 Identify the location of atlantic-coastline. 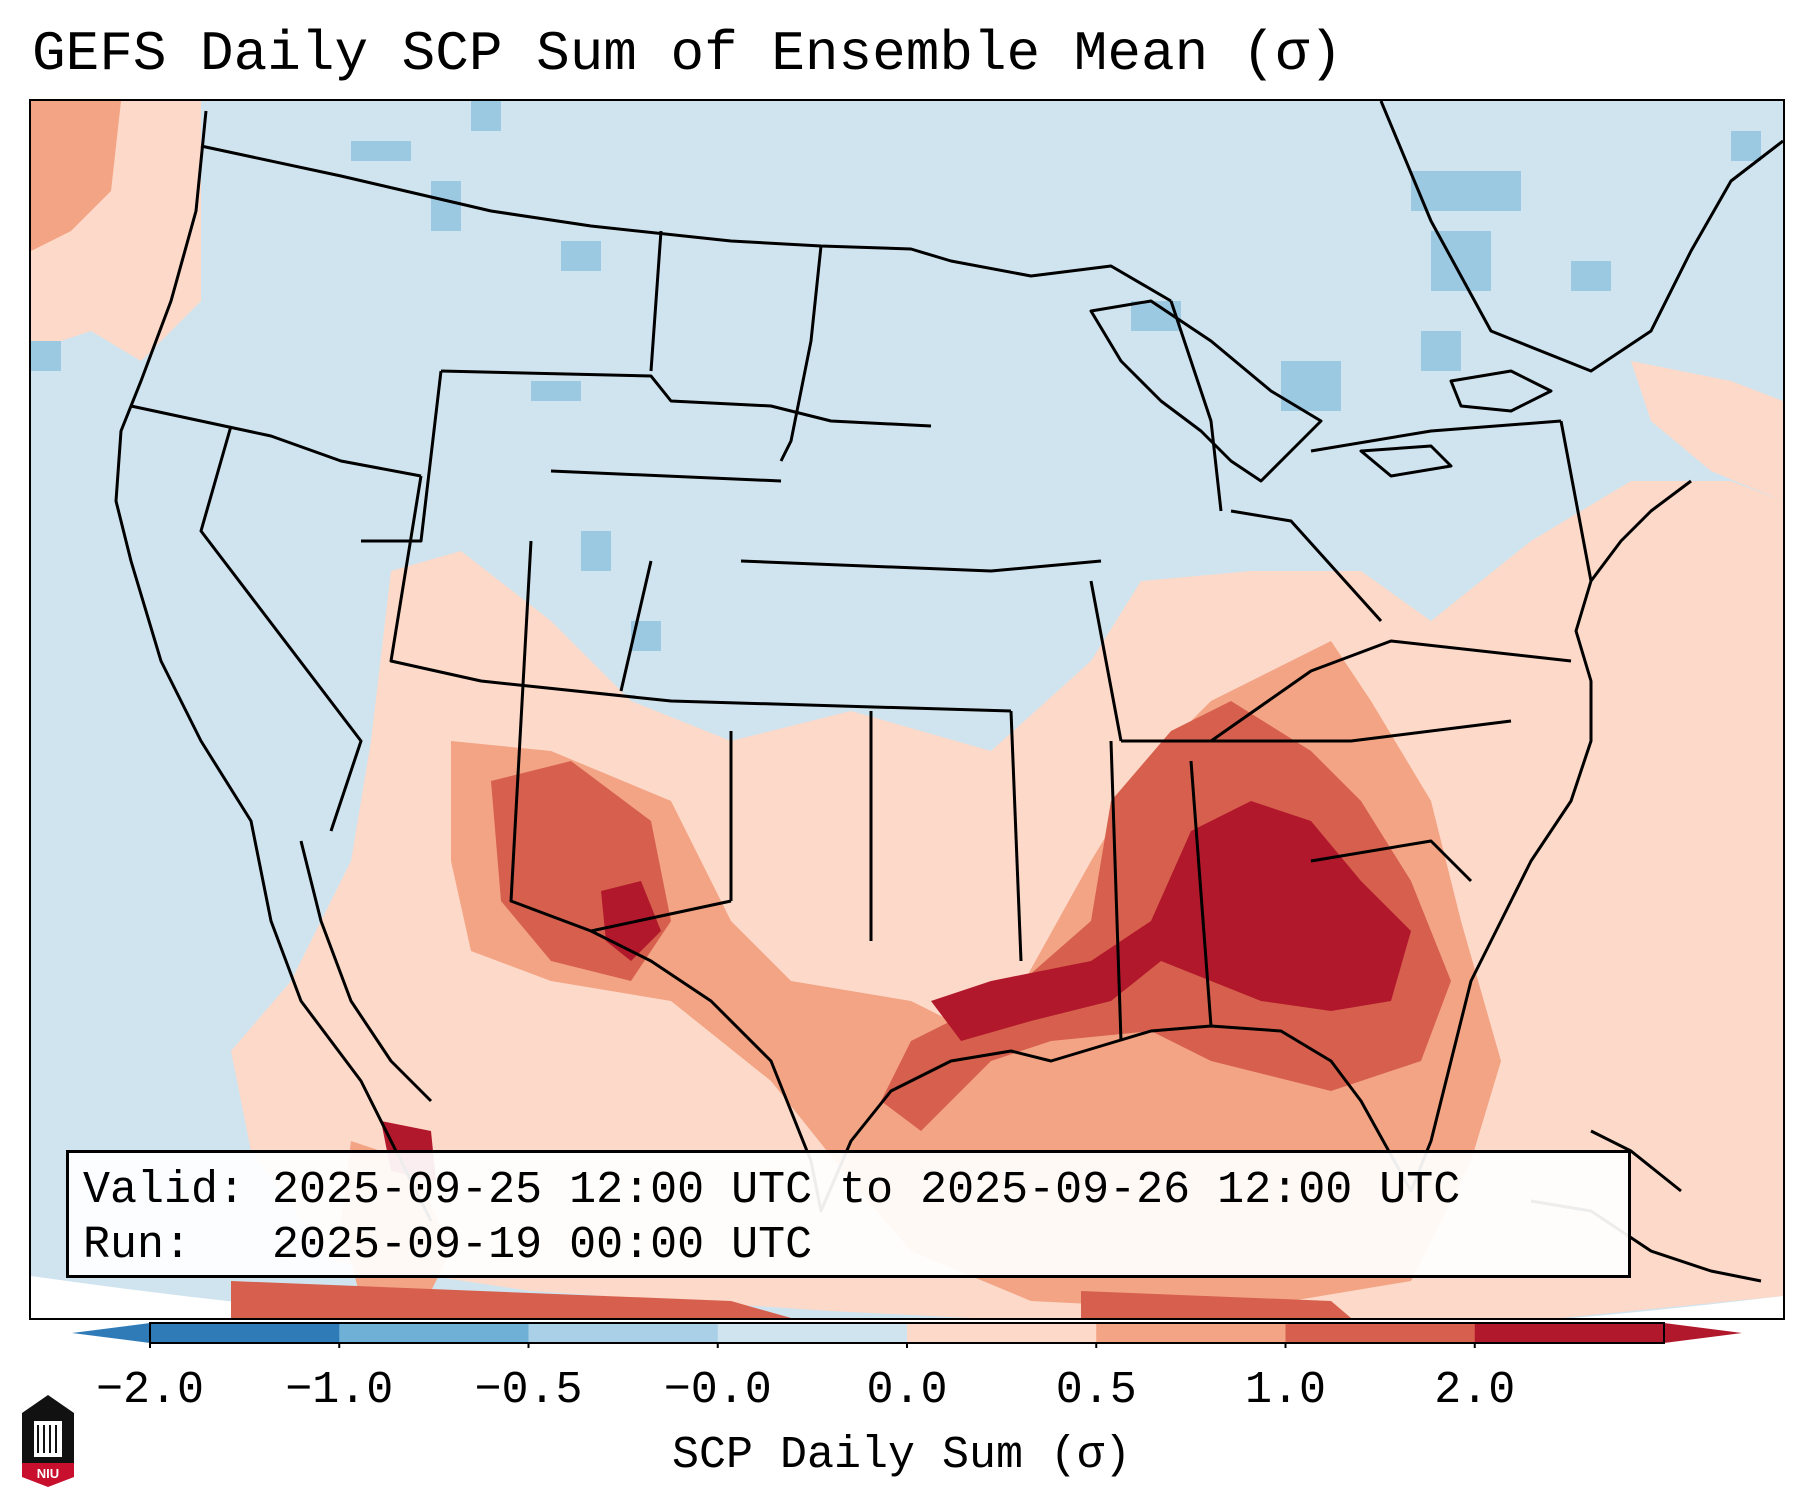
(1595, 700).